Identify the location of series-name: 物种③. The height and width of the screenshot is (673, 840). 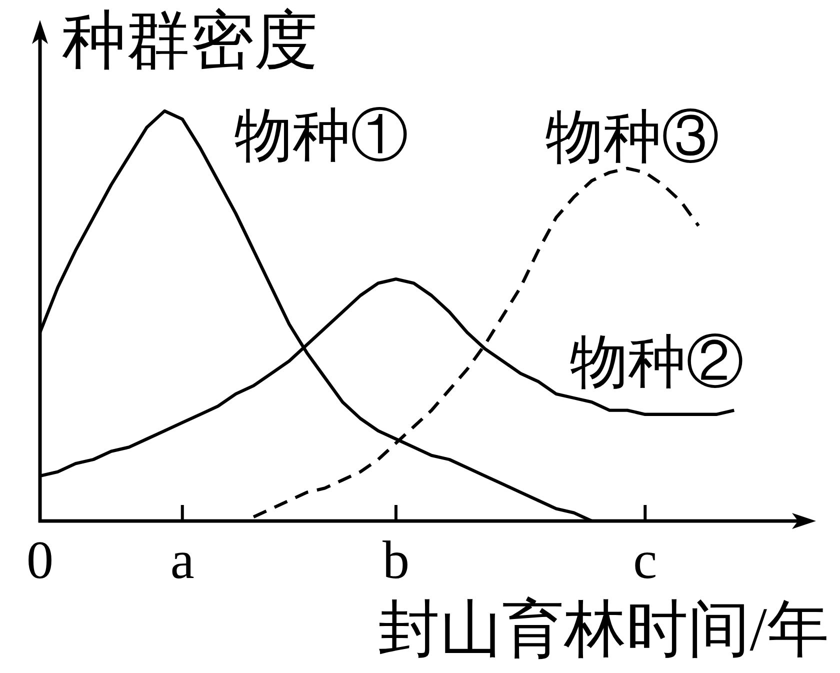
(632, 137).